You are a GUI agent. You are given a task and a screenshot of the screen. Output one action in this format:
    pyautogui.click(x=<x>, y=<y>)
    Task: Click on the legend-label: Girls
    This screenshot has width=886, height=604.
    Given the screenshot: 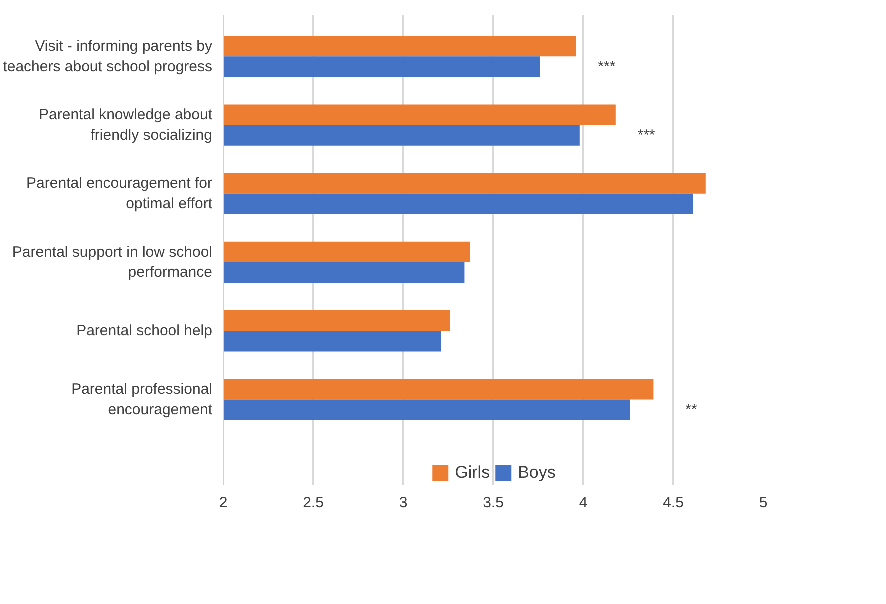 What is the action you would take?
    pyautogui.click(x=472, y=473)
    